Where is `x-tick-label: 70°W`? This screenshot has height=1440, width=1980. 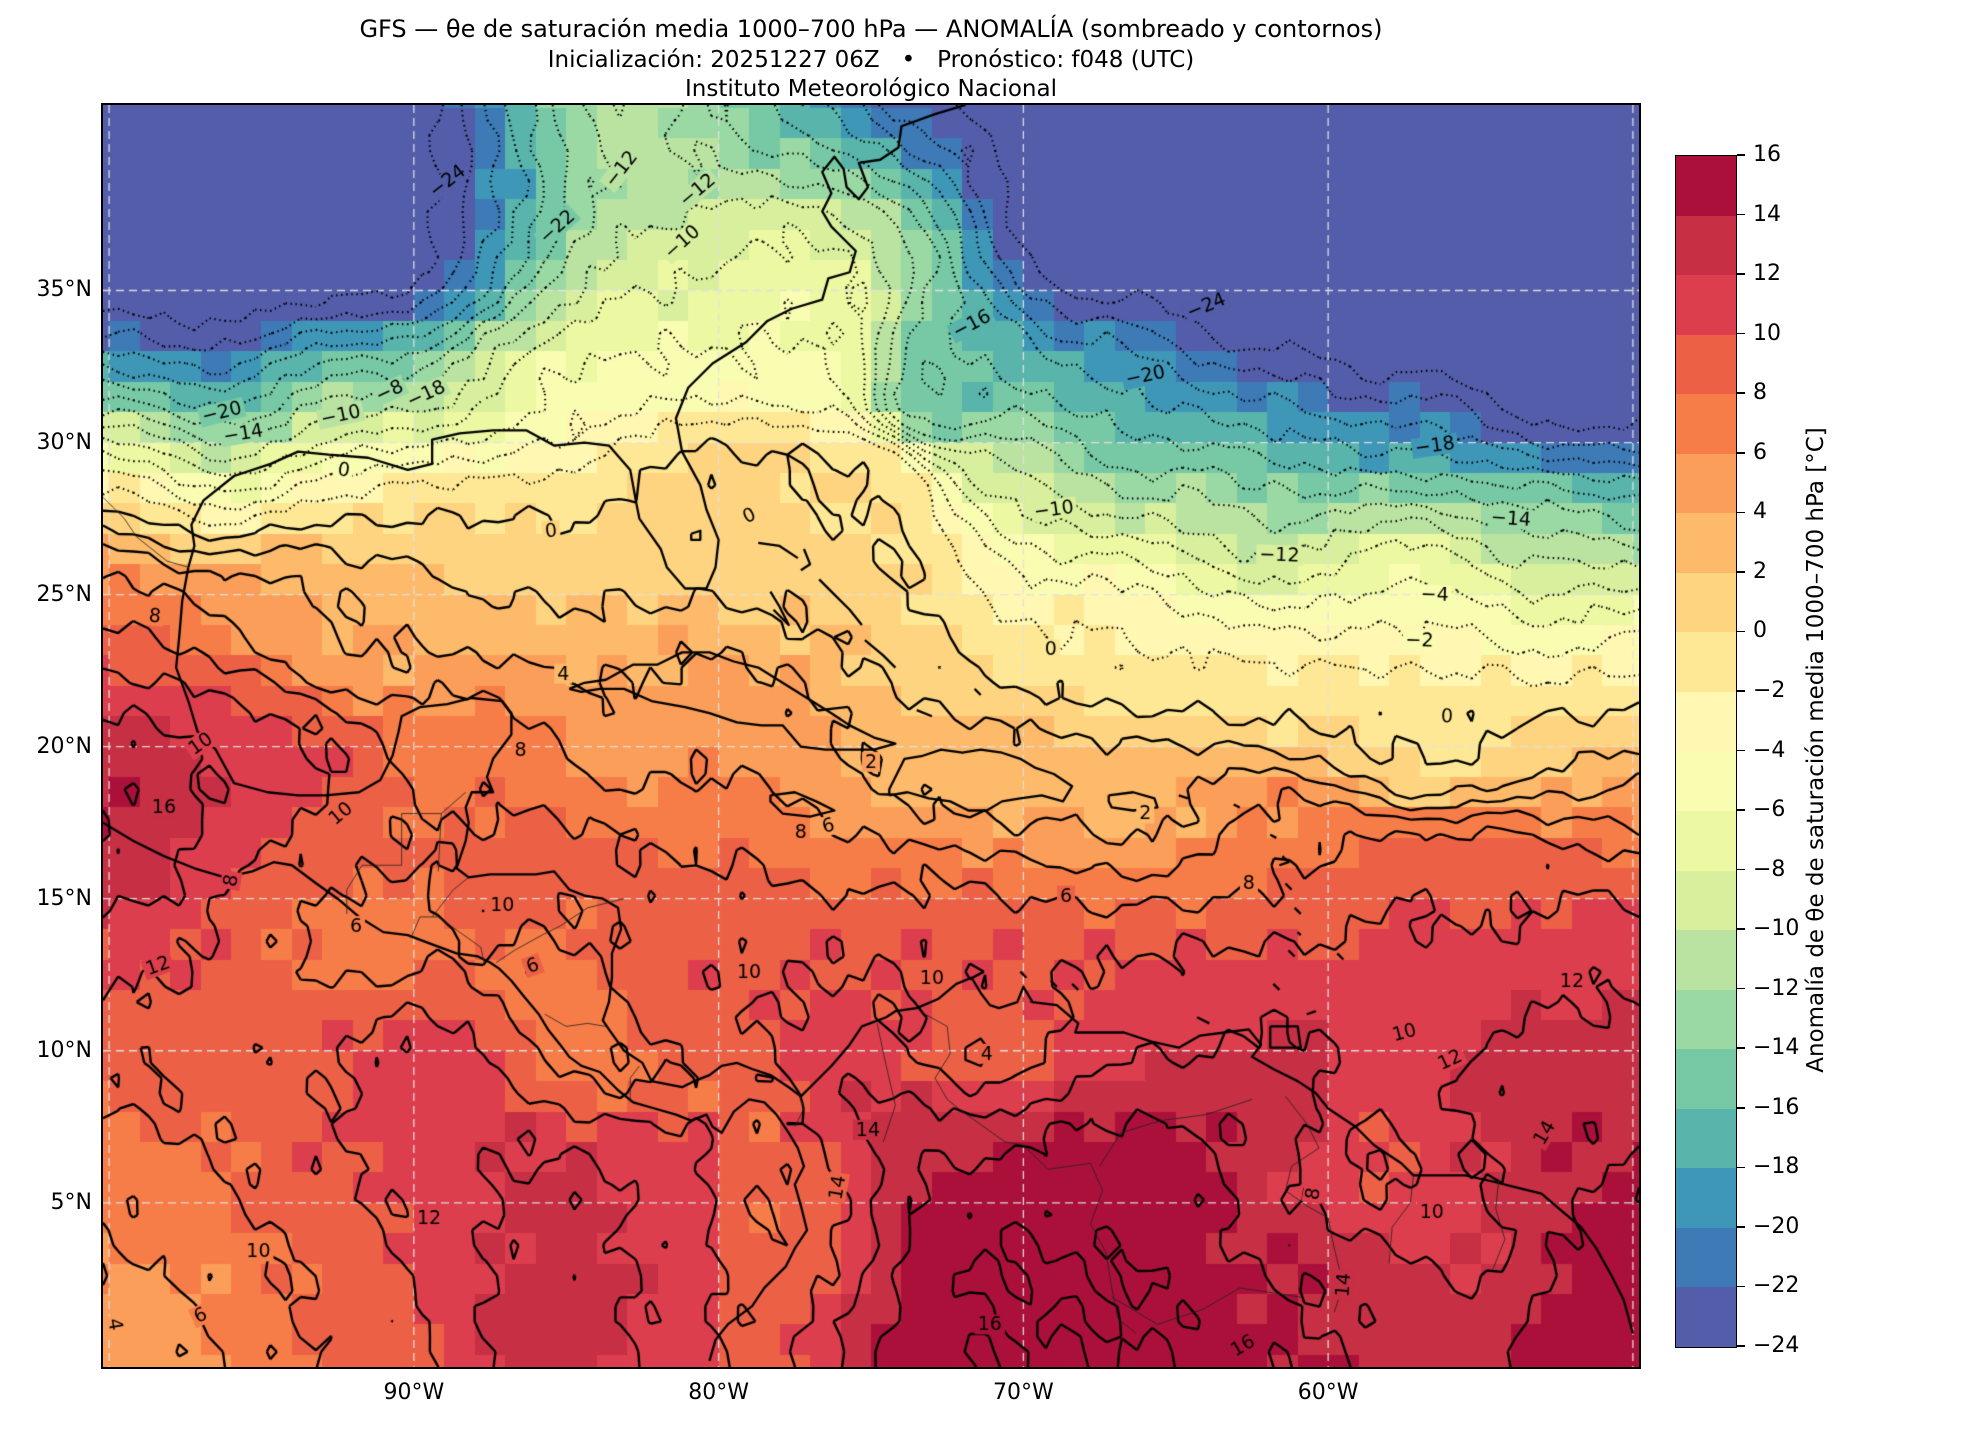 x-tick-label: 70°W is located at coordinates (1023, 1392).